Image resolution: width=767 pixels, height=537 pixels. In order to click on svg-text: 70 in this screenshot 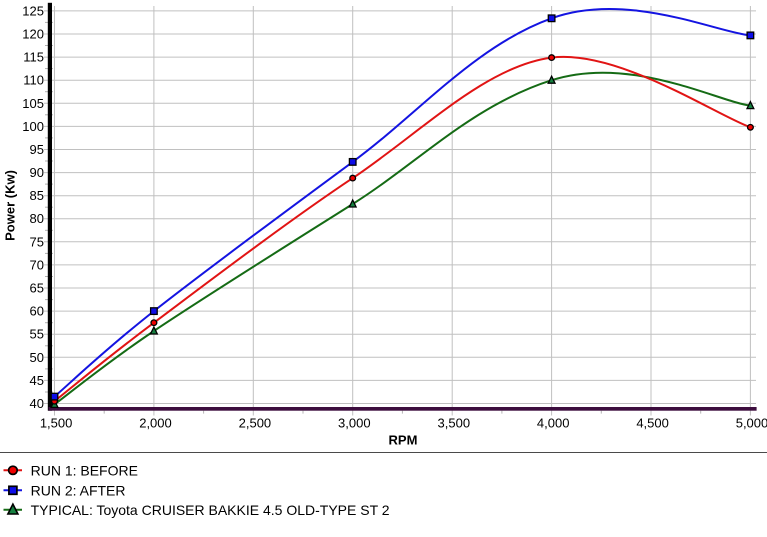, I will do `click(37, 264)`.